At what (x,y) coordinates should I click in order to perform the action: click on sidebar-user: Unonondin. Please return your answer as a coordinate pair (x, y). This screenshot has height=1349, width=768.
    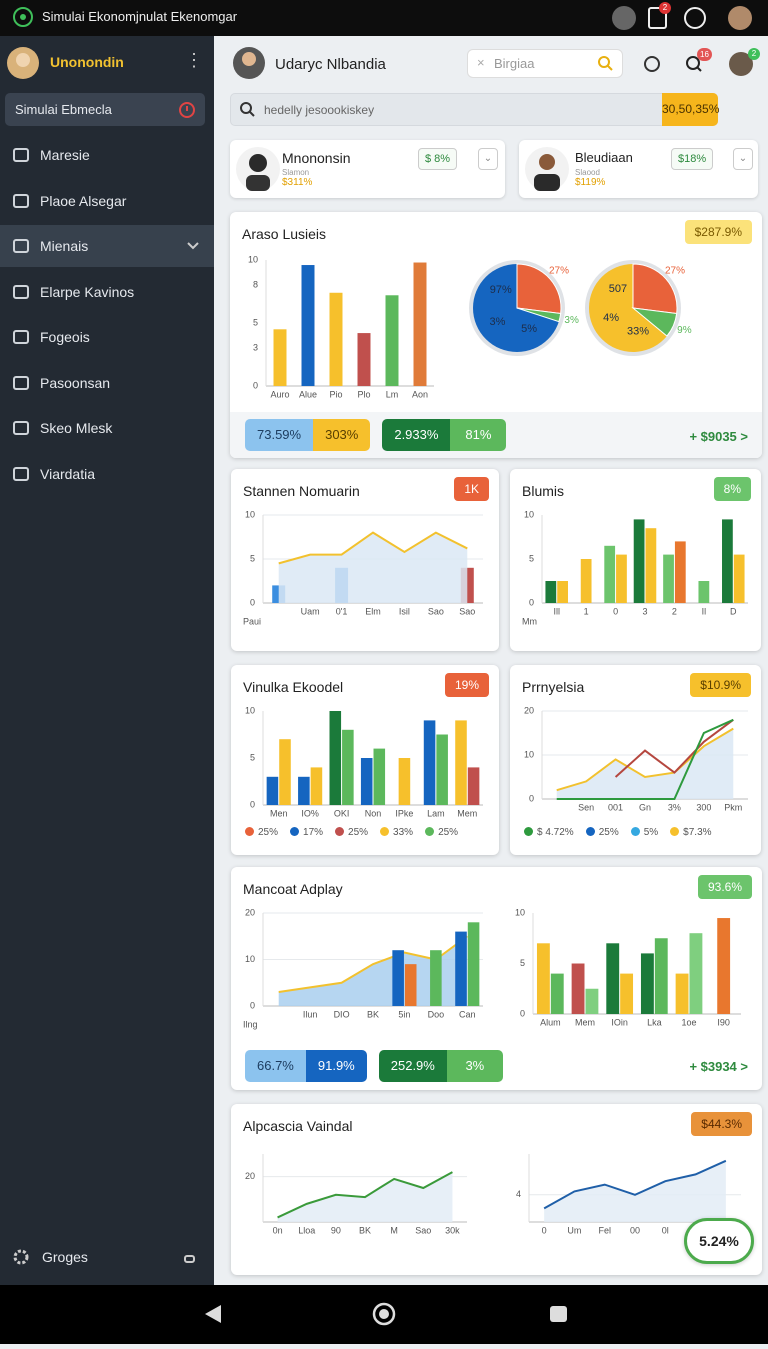
    Looking at the image, I should click on (87, 62).